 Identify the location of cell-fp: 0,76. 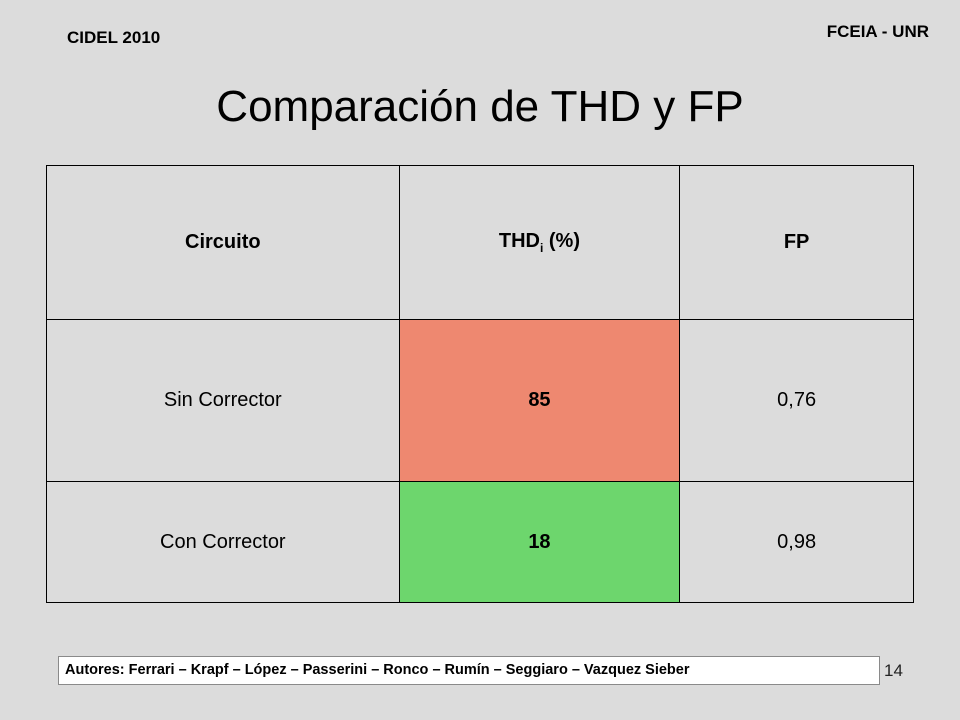
(796, 400).